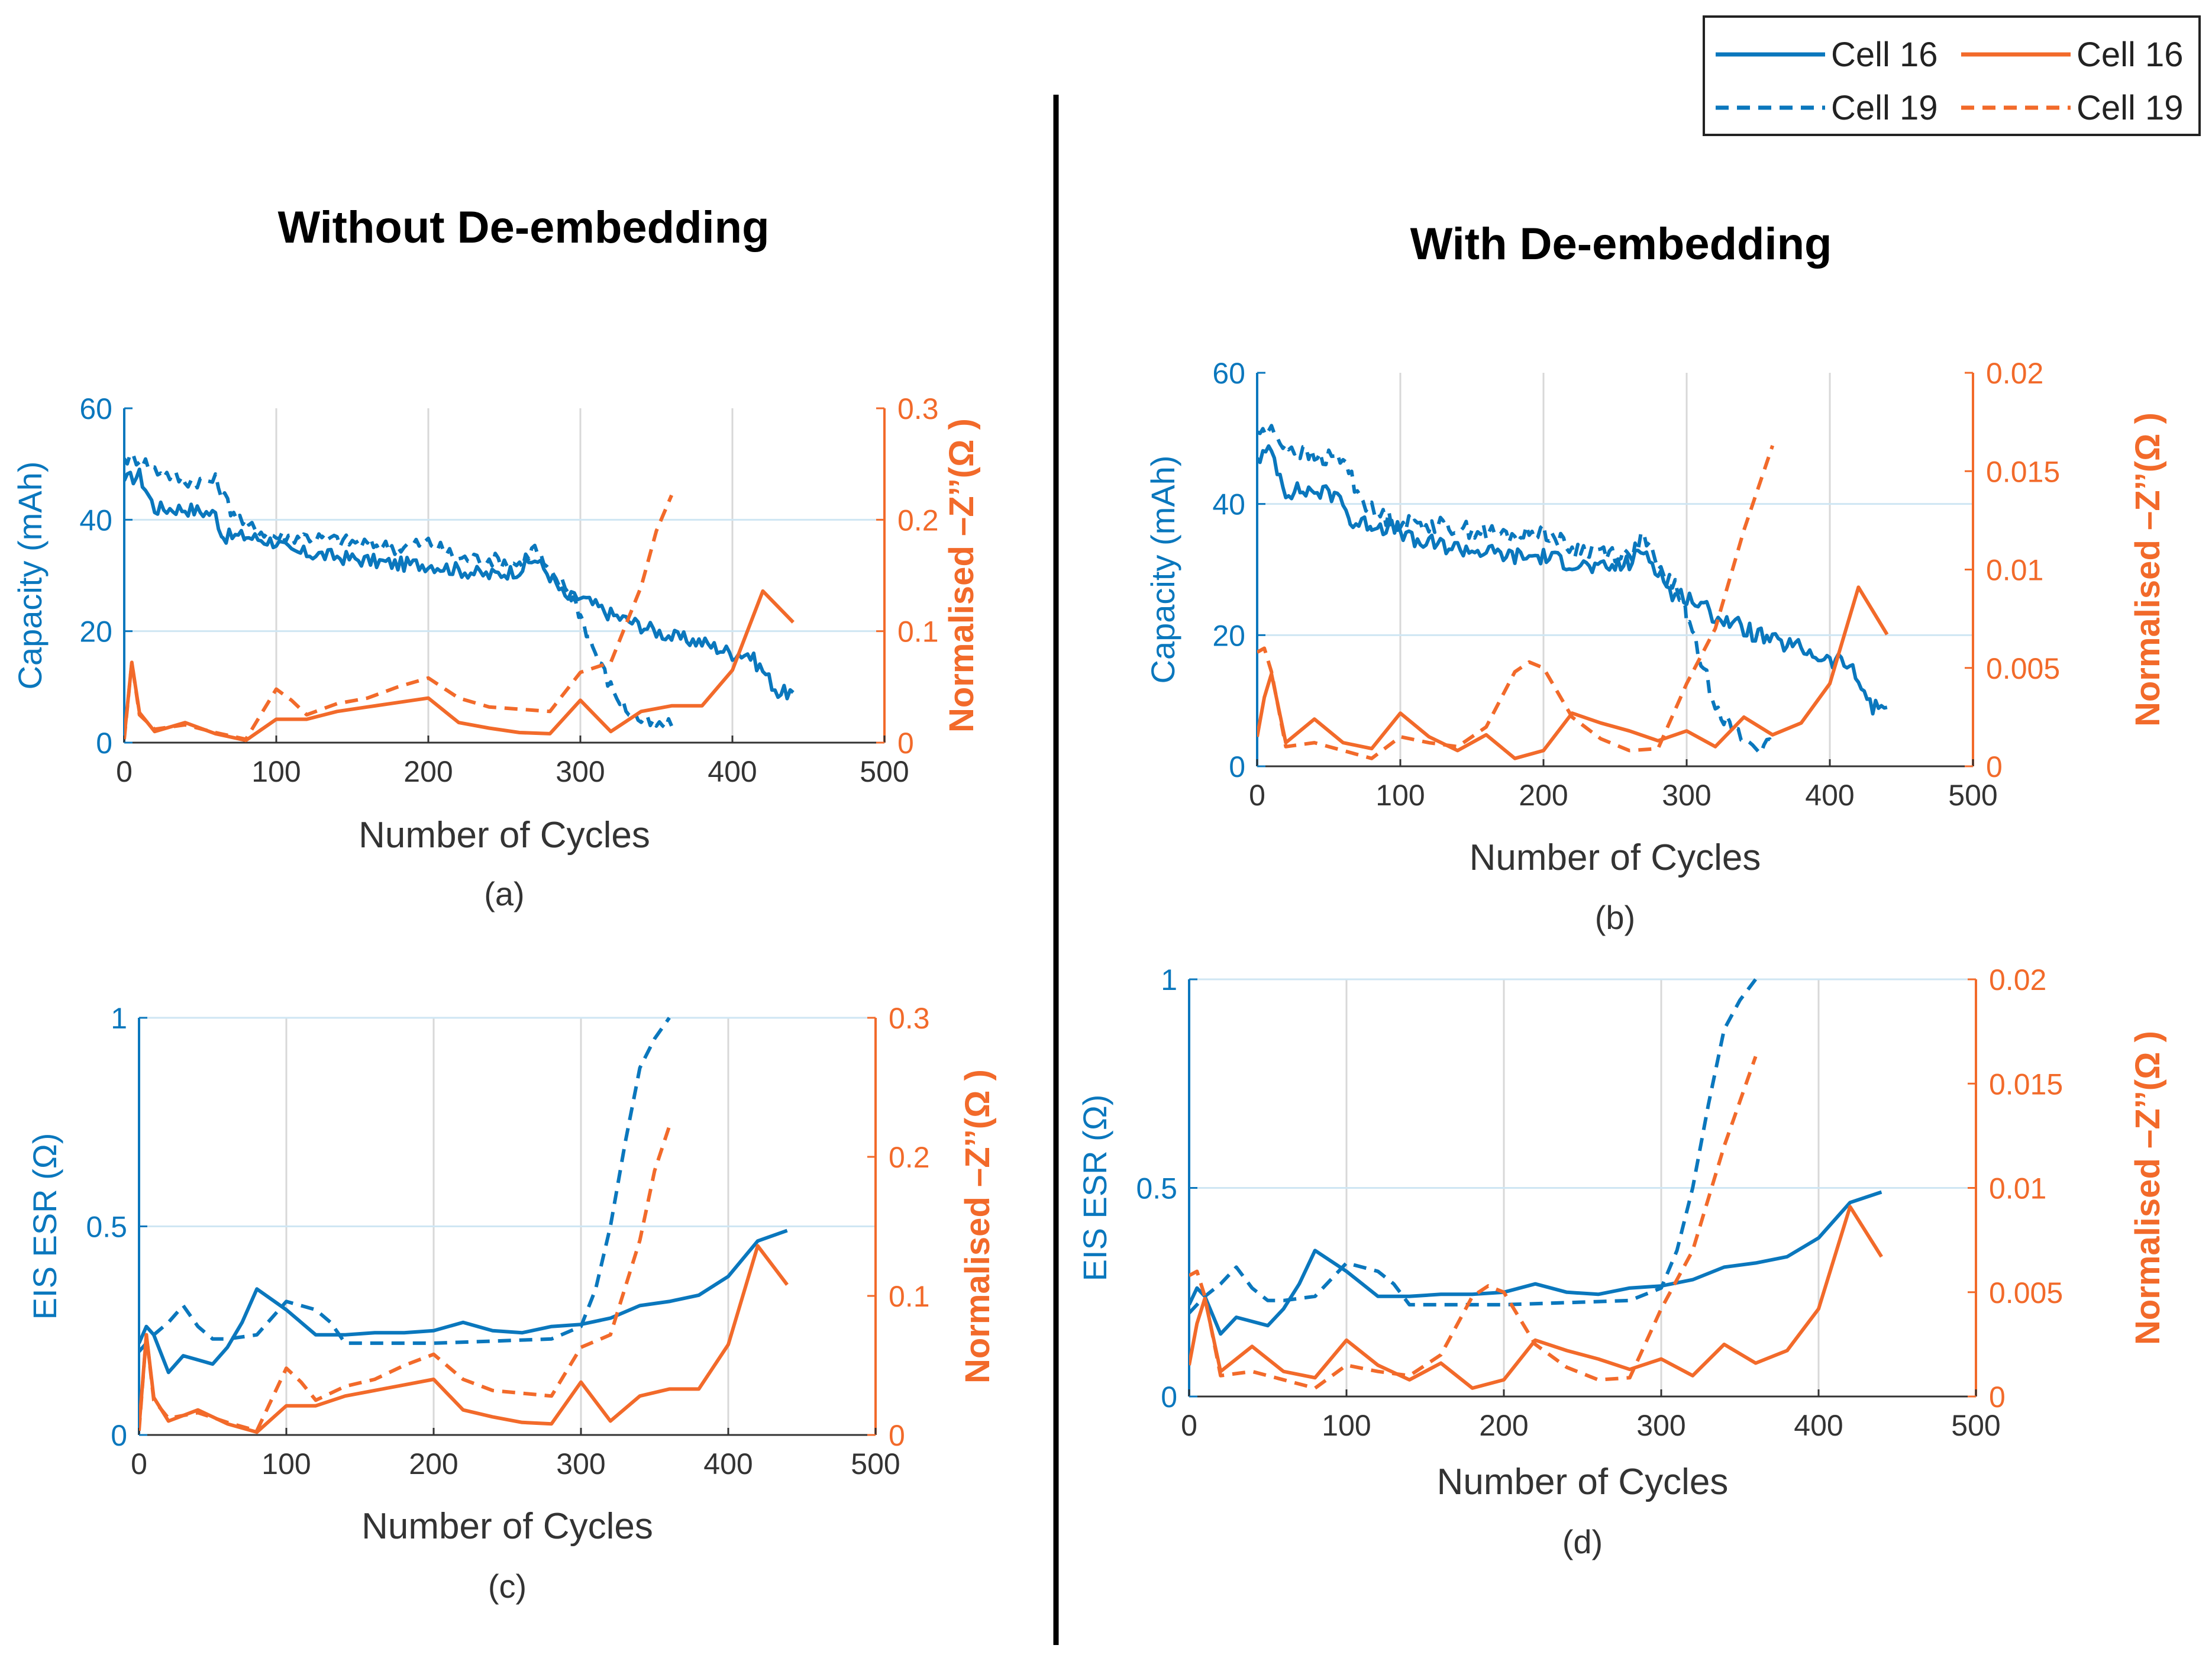 The height and width of the screenshot is (1661, 2212). What do you see at coordinates (1884, 108) in the screenshot?
I see `legend-label-cell19-blue: Cell 19` at bounding box center [1884, 108].